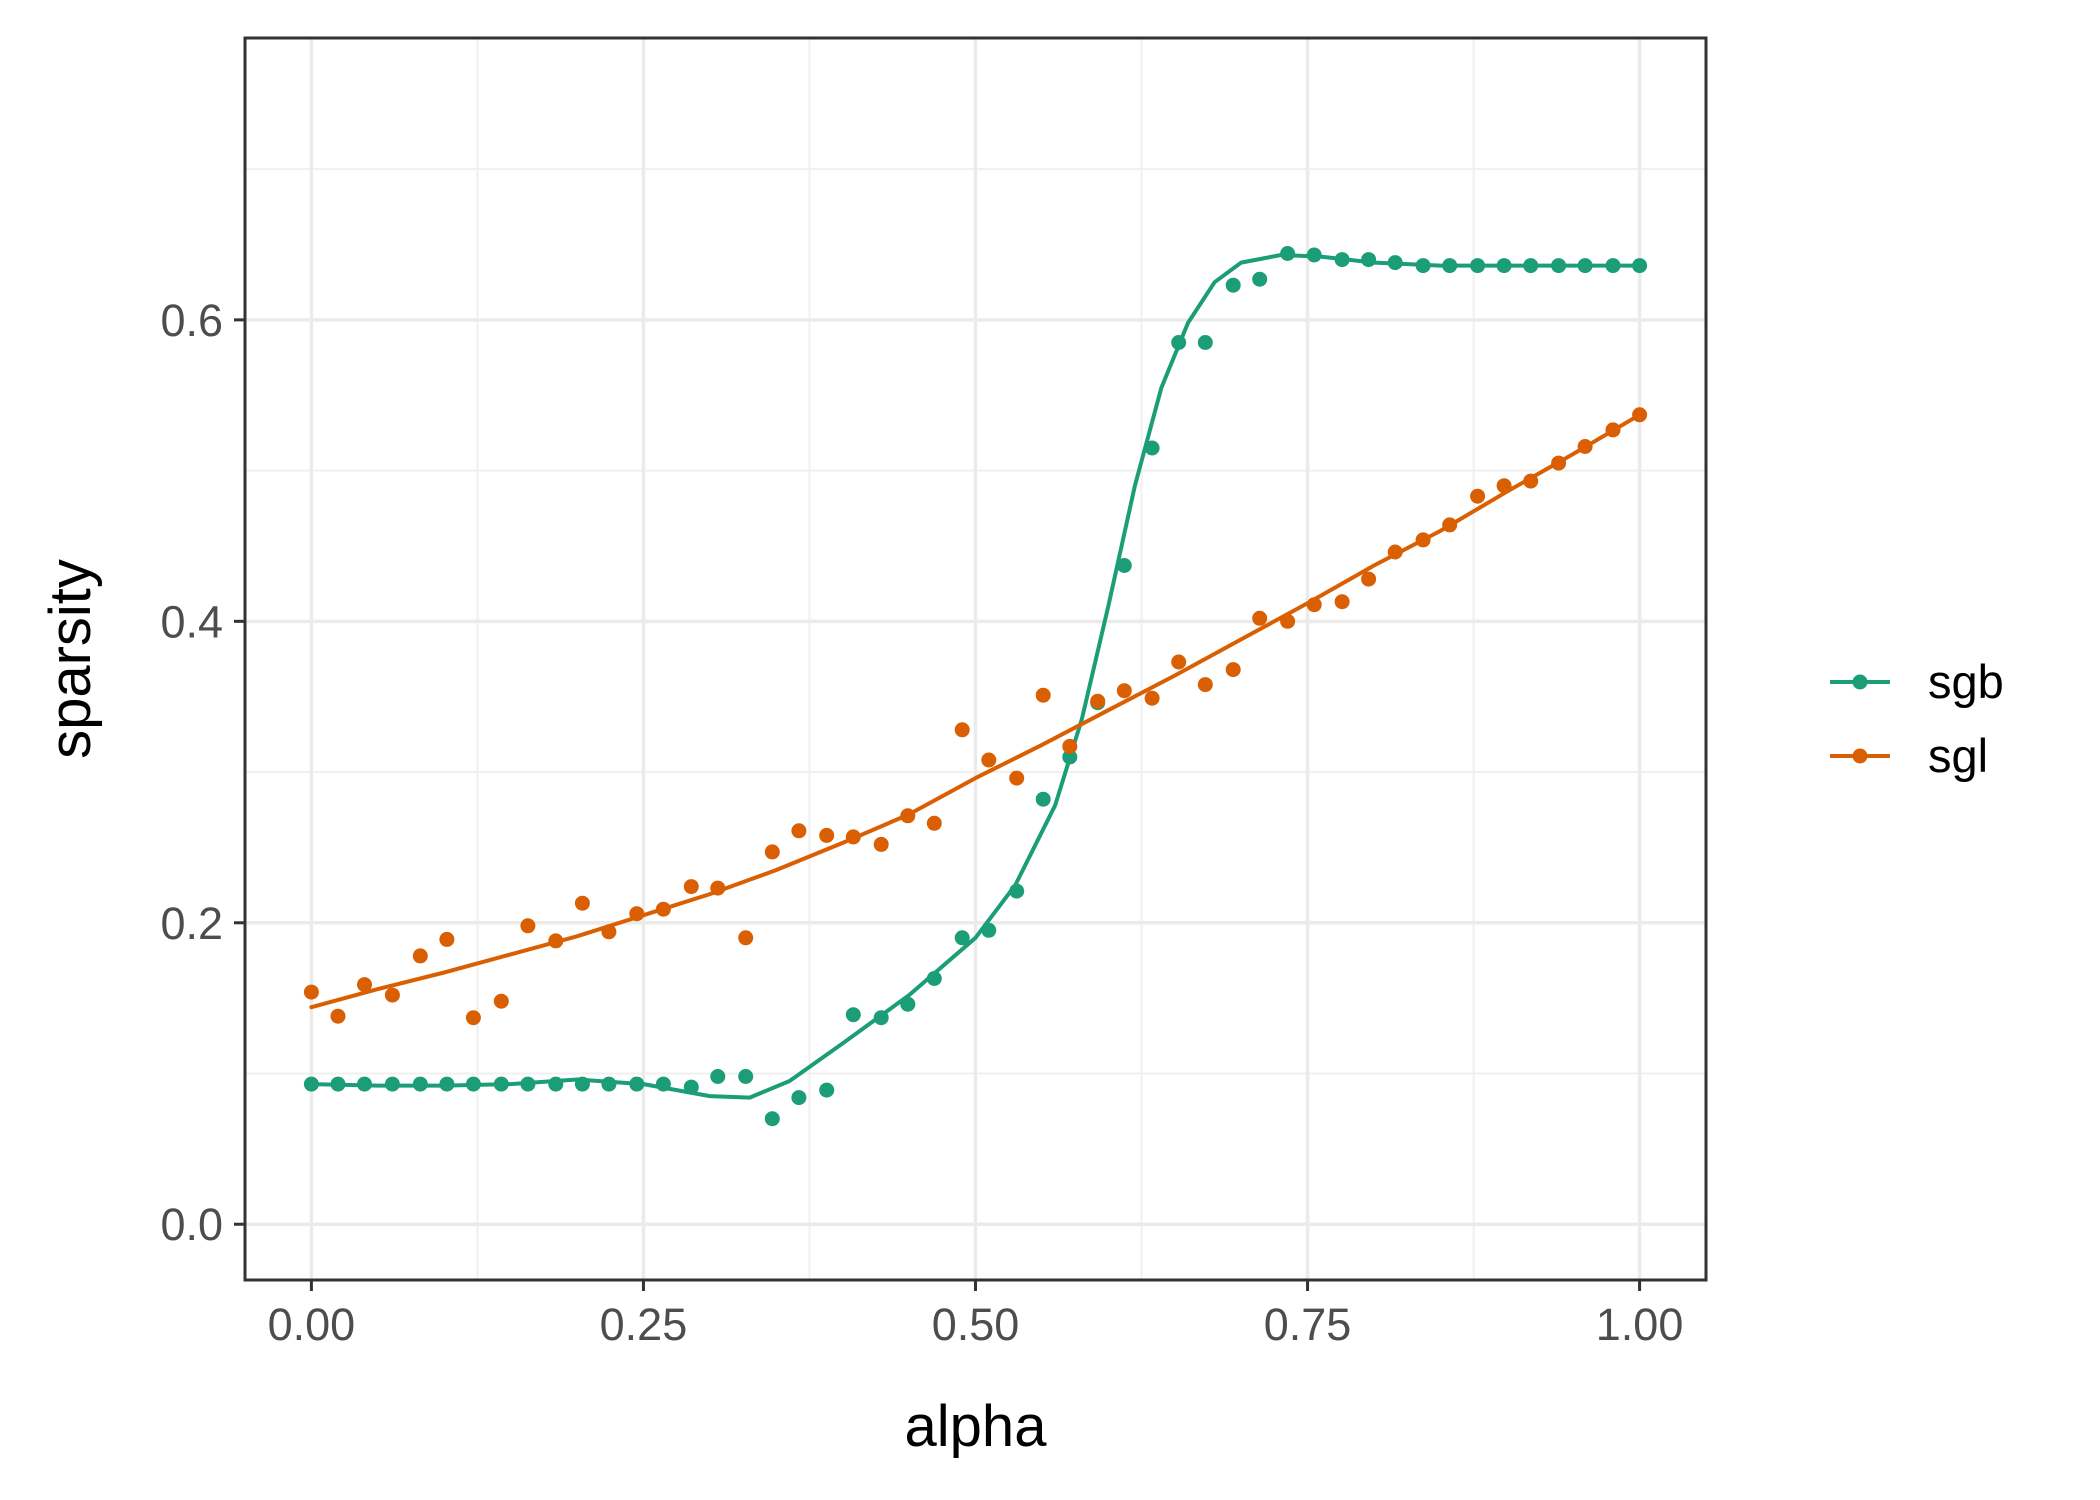  Describe the element at coordinates (202, 772) in the screenshot. I see `y-axis-ticks: 0.0 0.2 0.4 0.6` at that location.